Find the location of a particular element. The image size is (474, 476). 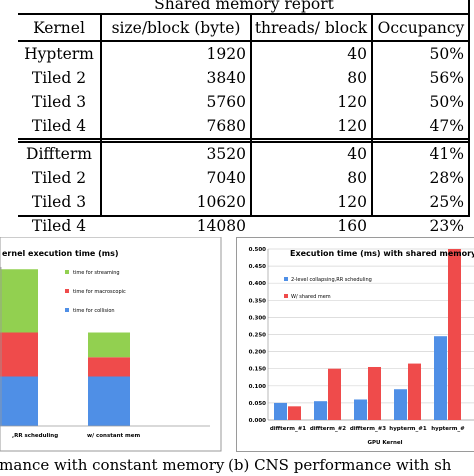

right-x-tick: diffterm_#2 is located at coordinates (328, 429).